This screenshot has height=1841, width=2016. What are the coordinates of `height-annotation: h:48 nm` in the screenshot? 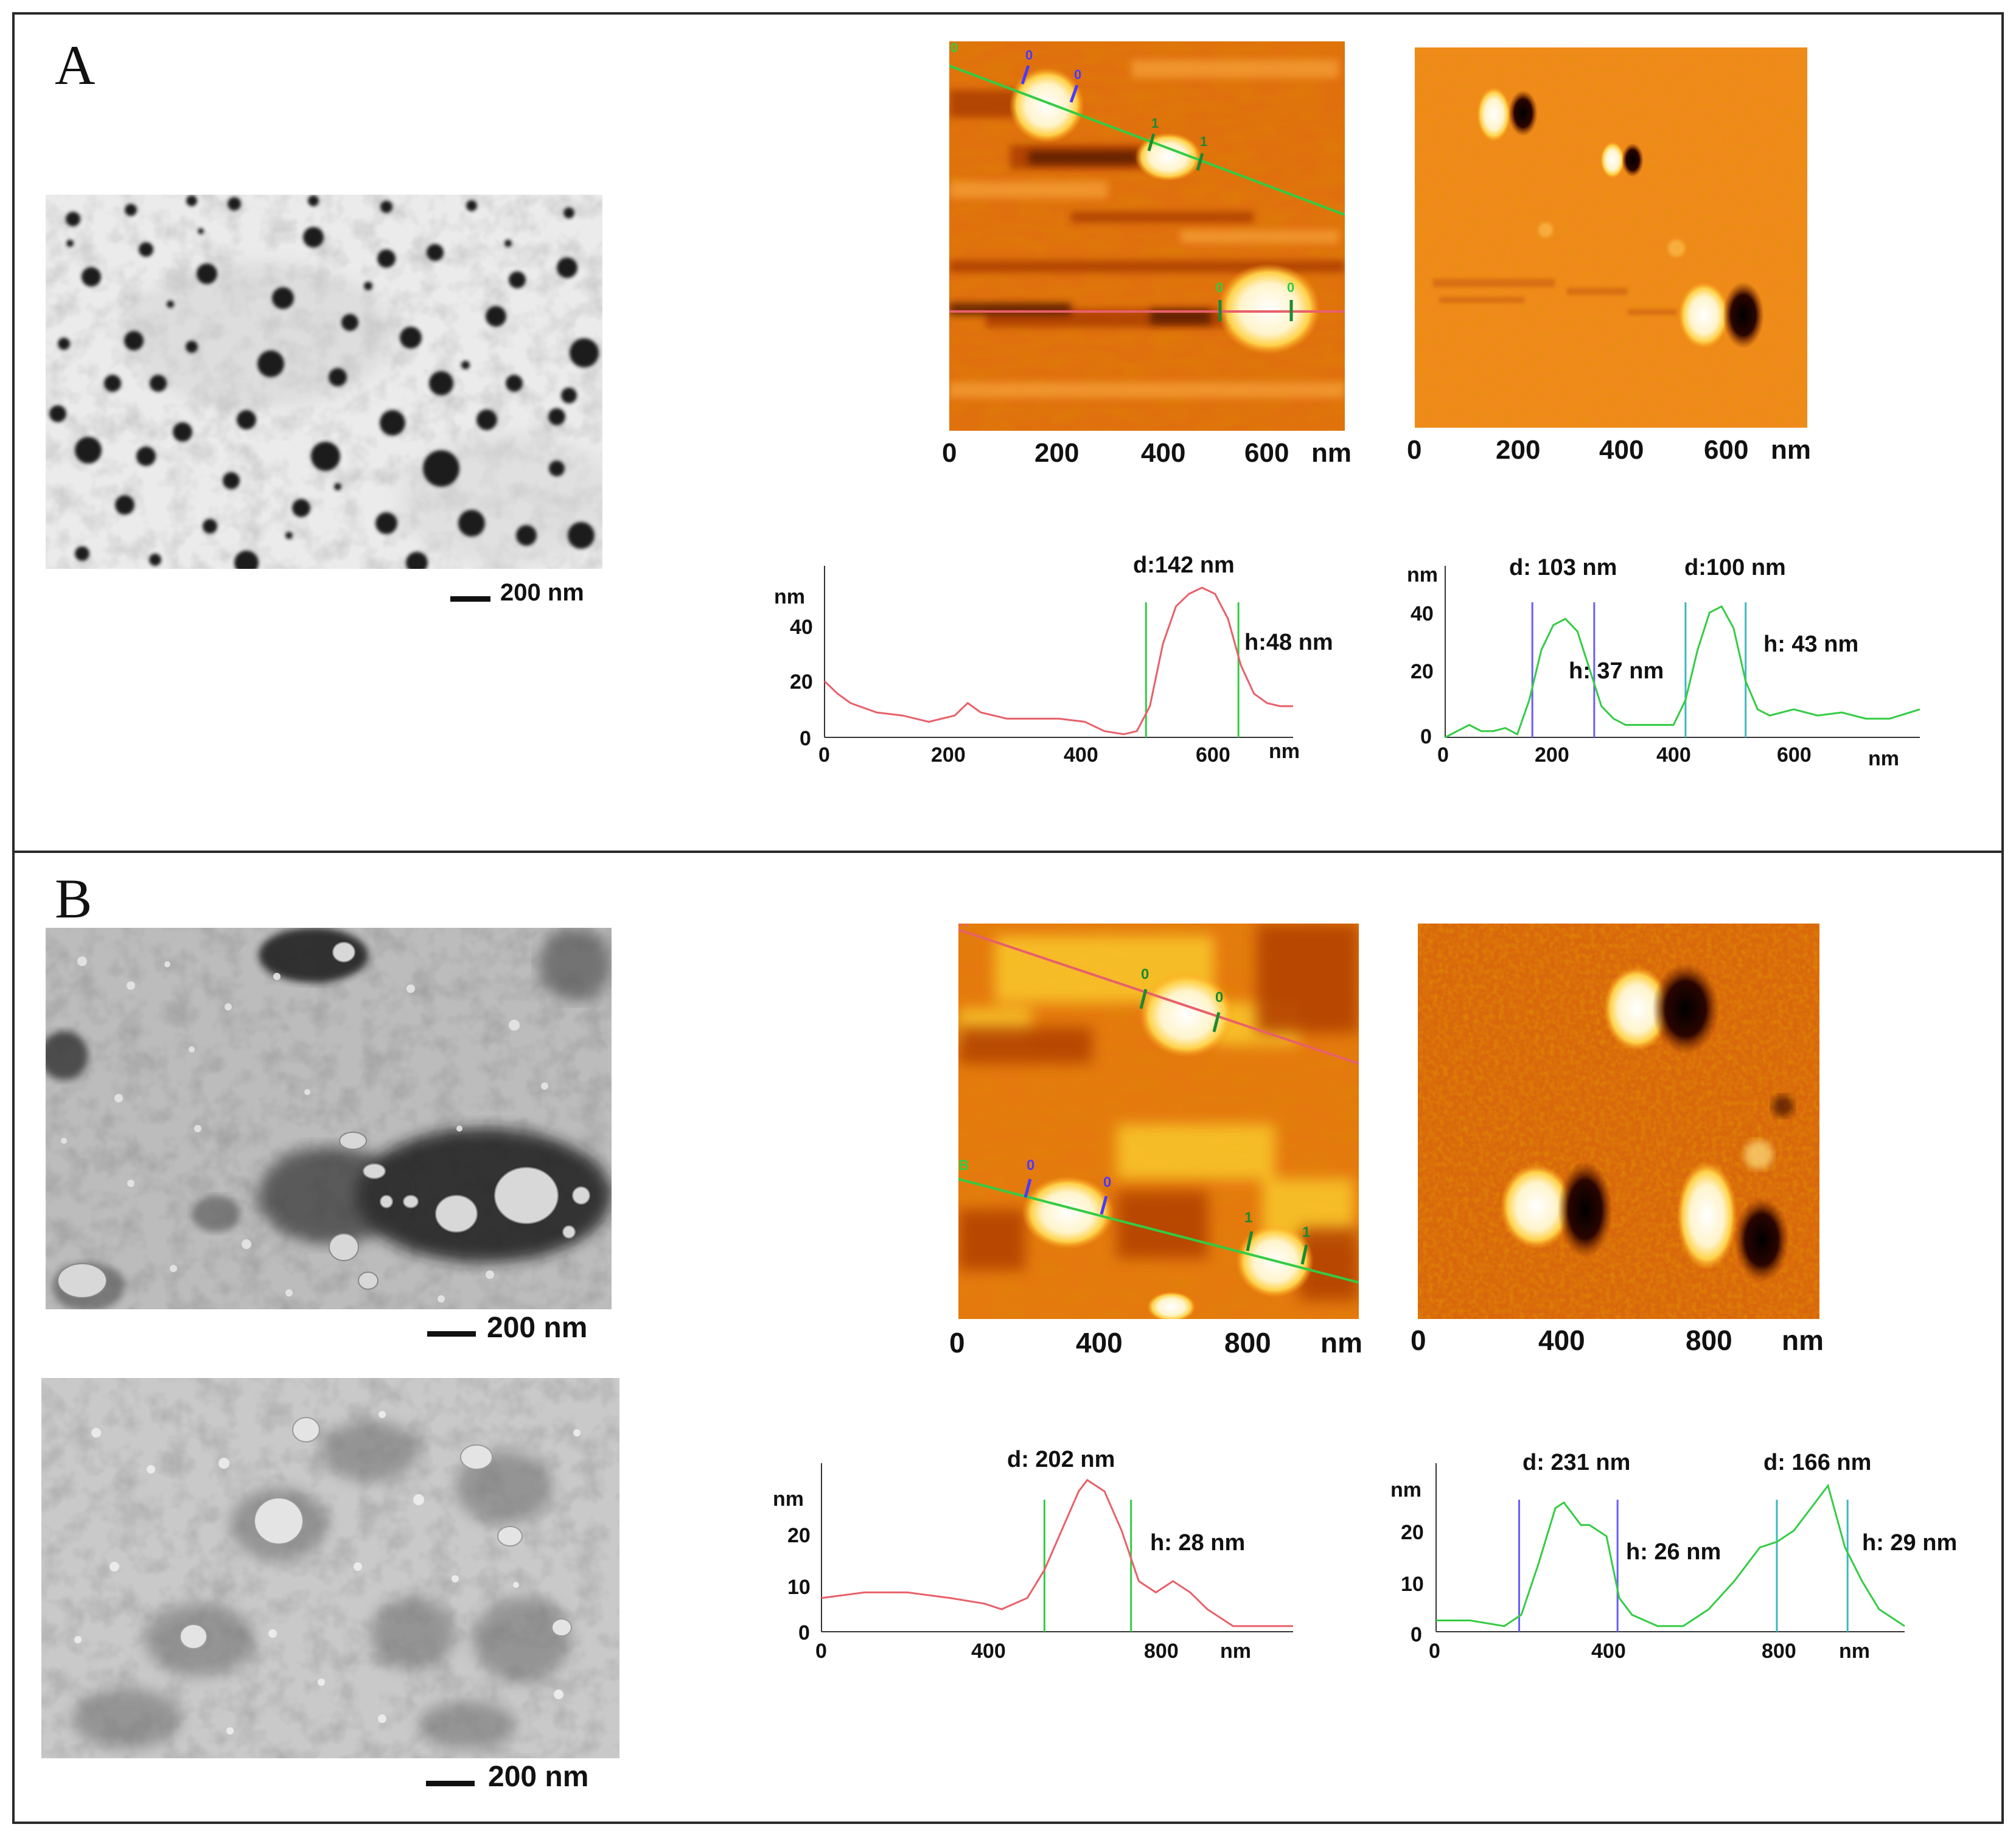 It's located at (1288, 642).